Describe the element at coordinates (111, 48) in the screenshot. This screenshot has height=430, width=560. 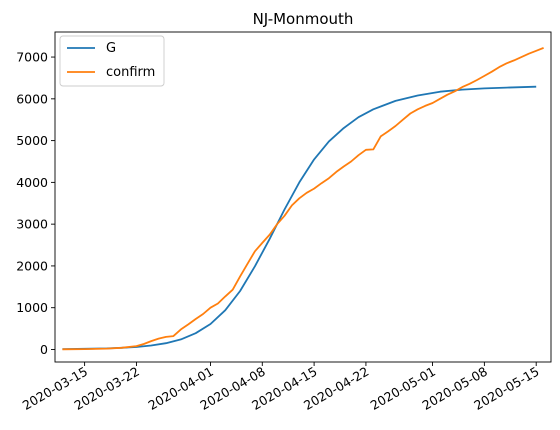
I see `legend-label-g: G` at that location.